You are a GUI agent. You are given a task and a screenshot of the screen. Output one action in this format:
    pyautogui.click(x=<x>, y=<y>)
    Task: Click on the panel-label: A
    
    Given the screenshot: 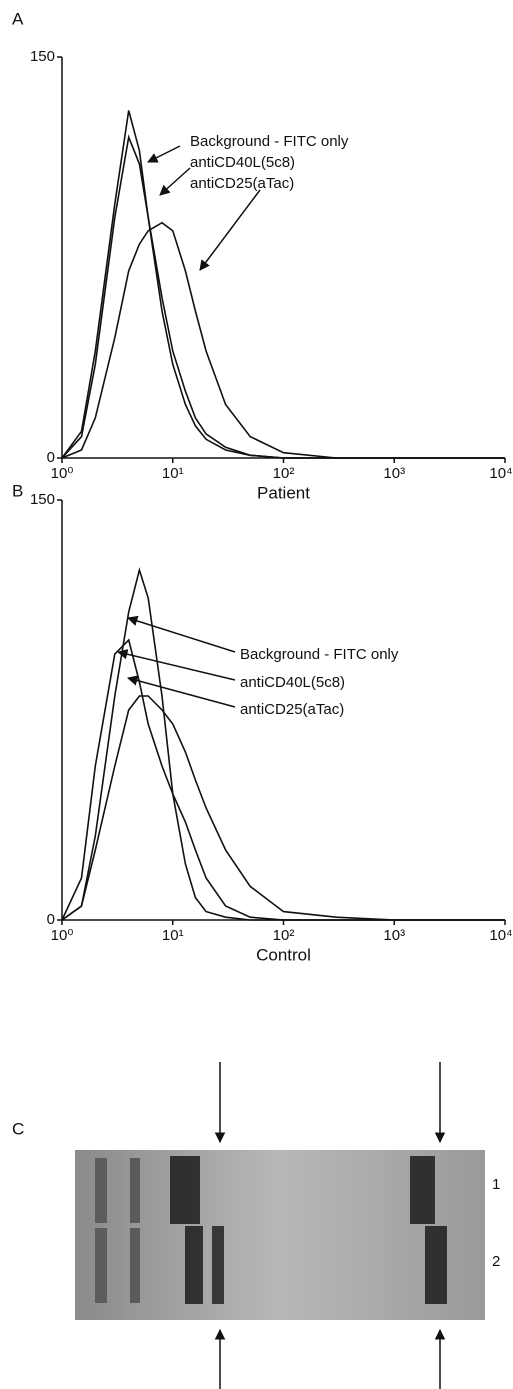 What is the action you would take?
    pyautogui.click(x=18, y=18)
    